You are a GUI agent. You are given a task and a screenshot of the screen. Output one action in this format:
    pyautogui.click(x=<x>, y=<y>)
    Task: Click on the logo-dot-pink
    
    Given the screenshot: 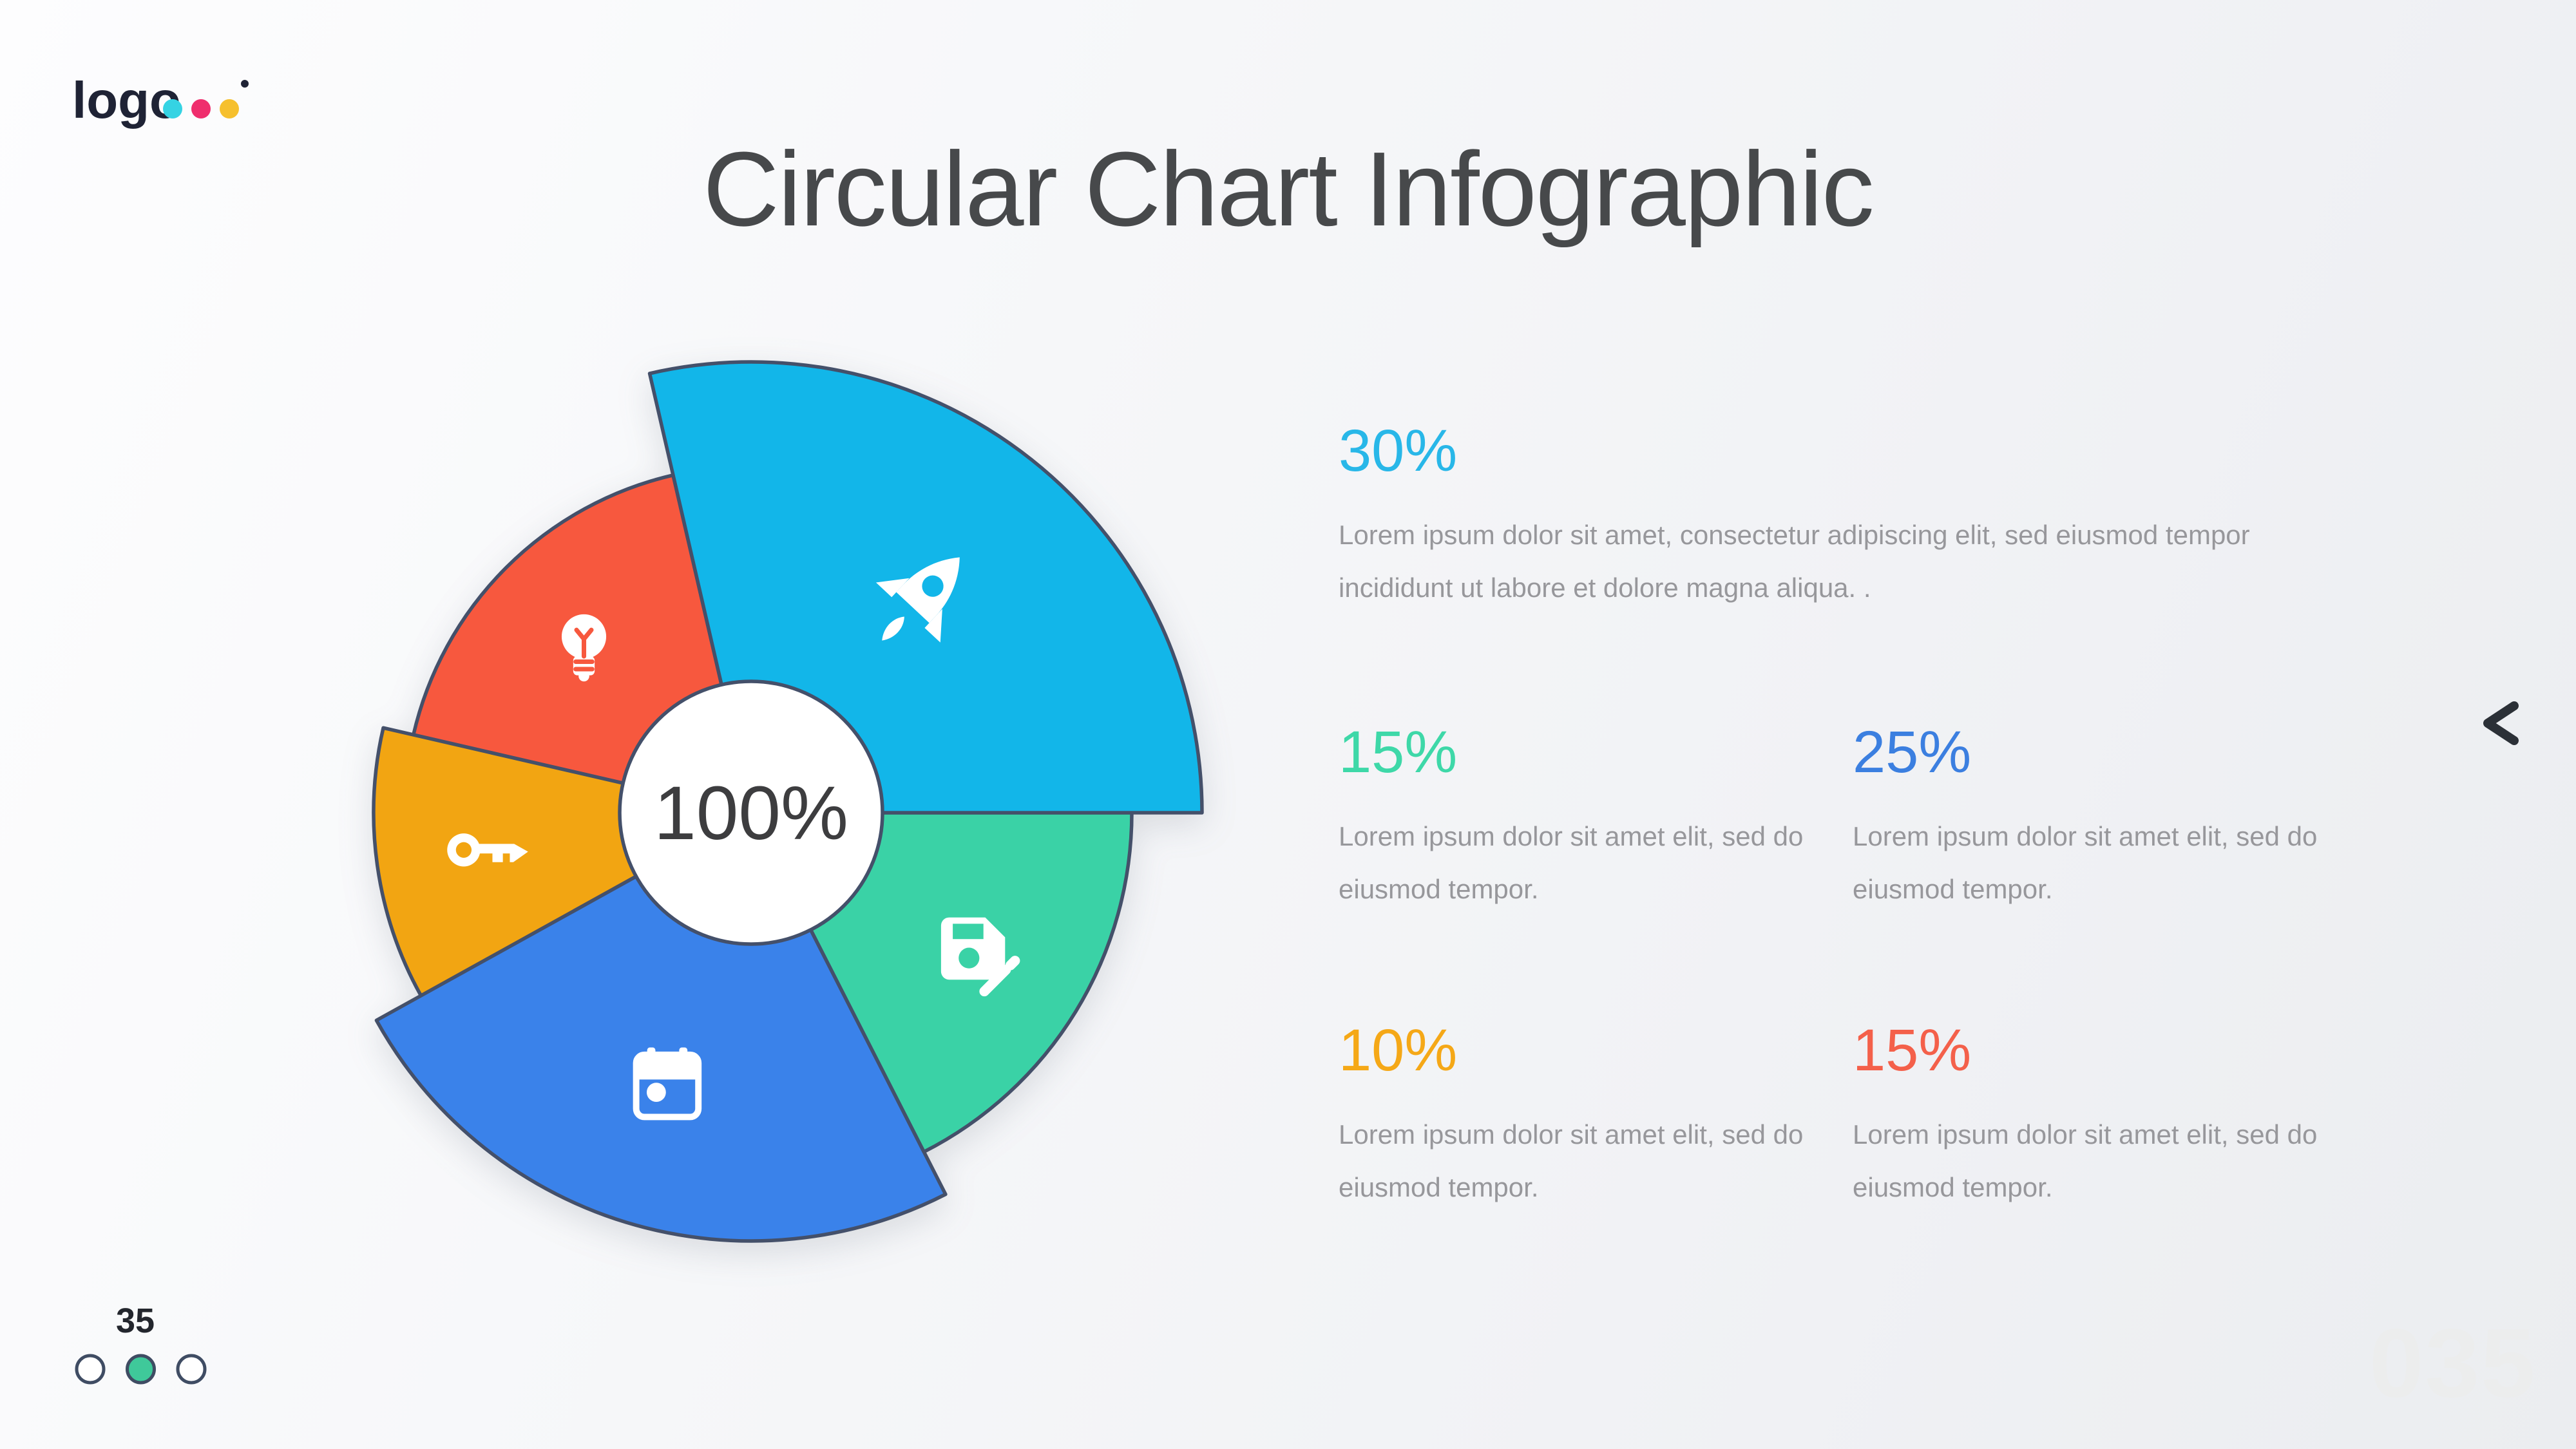 What is the action you would take?
    pyautogui.click(x=201, y=108)
    